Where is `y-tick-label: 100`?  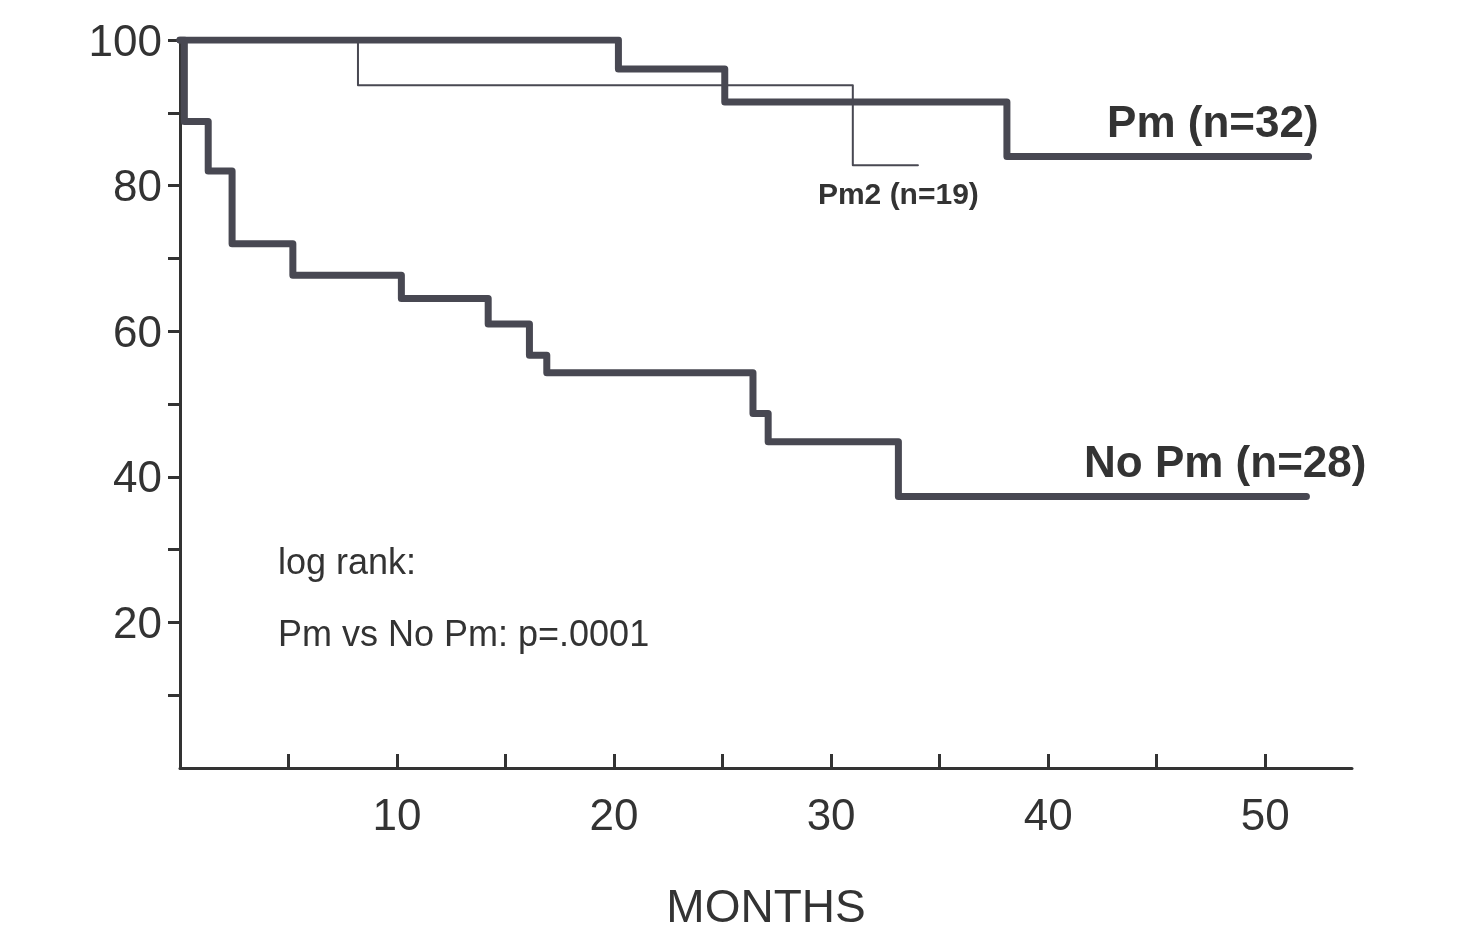
y-tick-label: 100 is located at coordinates (125, 40).